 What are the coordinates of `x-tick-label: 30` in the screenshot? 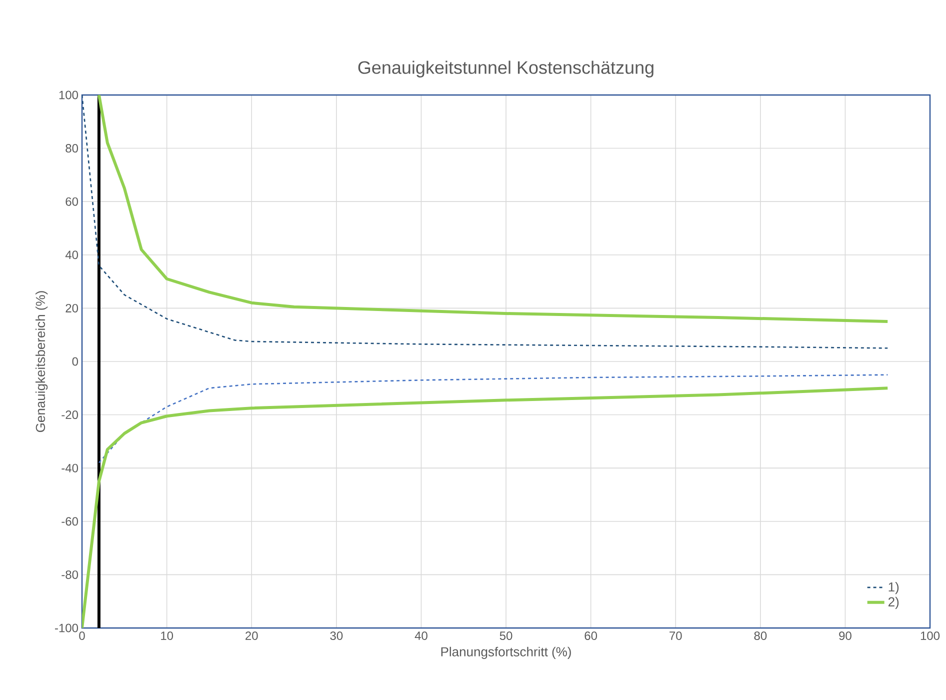 It's located at (336, 636).